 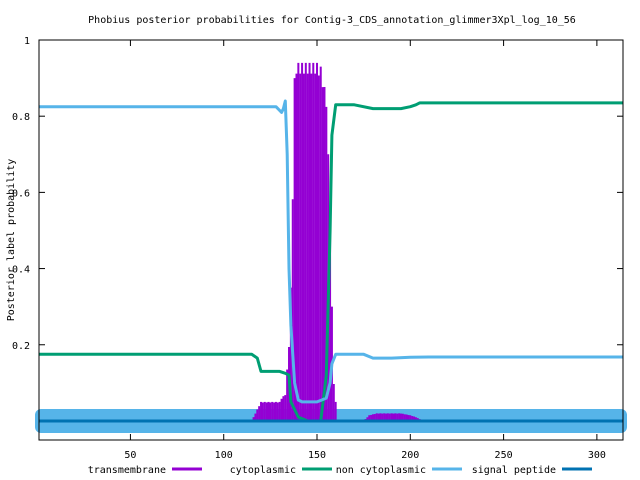 I want to click on x-tick-label: 150, so click(x=317, y=455).